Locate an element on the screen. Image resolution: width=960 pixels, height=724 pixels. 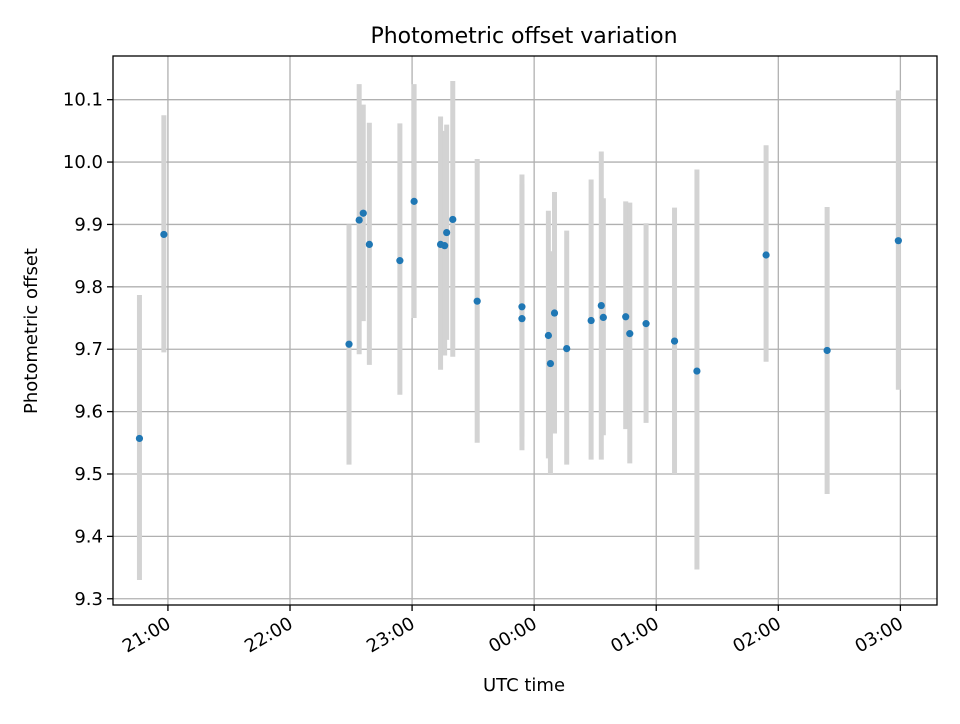
y-tick-label: 9.3 is located at coordinates (88, 599).